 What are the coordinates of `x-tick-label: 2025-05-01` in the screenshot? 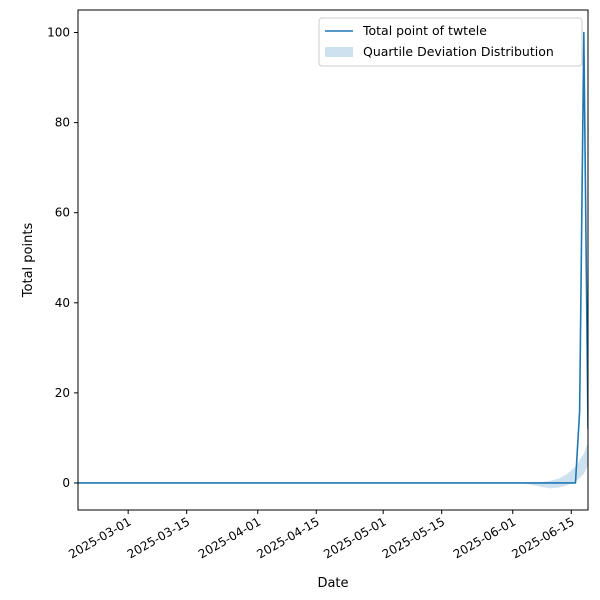 It's located at (354, 537).